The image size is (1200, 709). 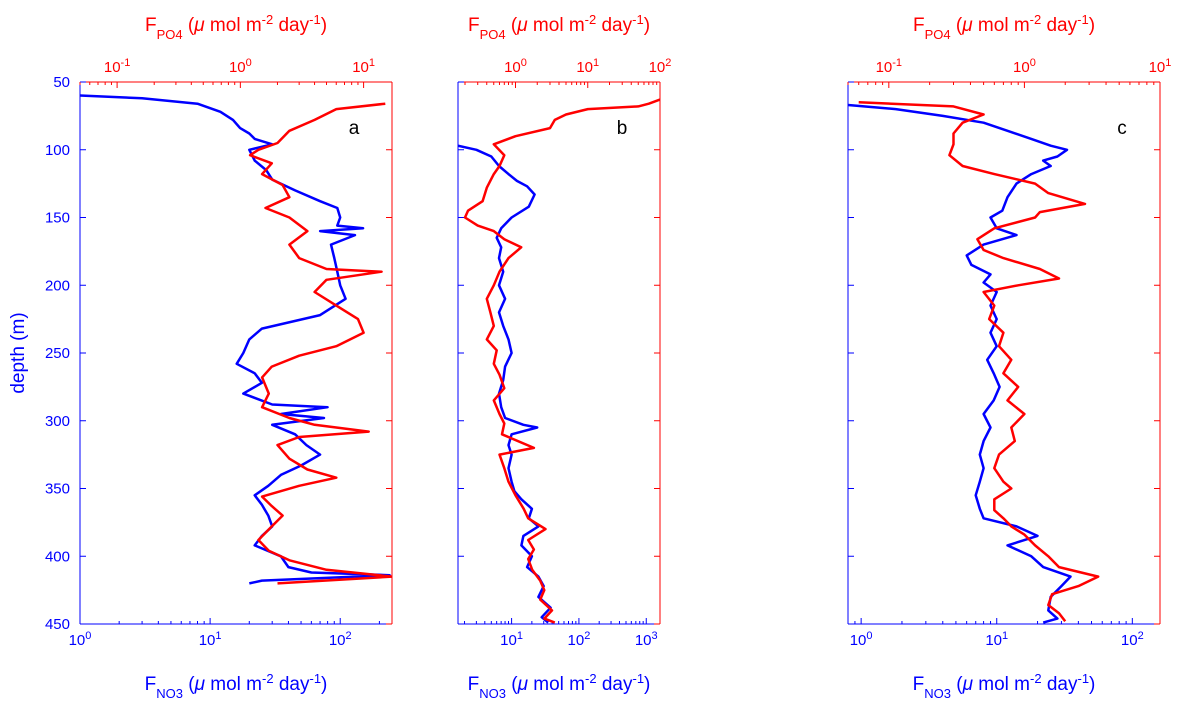 I want to click on panel-label: a, so click(x=354, y=128).